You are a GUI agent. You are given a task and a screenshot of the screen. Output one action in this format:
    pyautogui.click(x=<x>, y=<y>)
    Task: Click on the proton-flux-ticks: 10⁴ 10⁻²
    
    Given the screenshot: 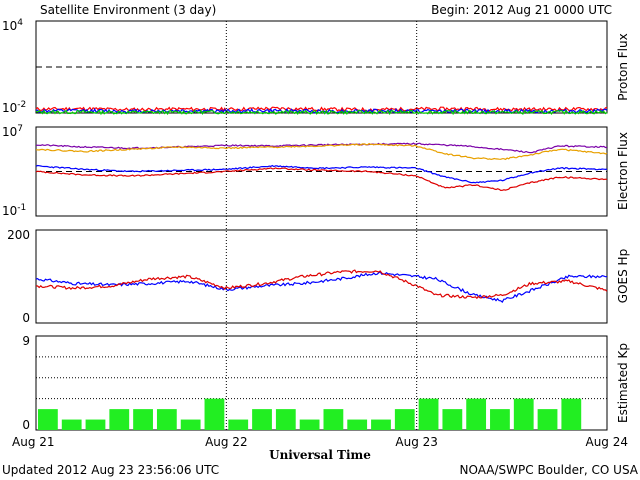 What is the action you would take?
    pyautogui.click(x=14, y=66)
    